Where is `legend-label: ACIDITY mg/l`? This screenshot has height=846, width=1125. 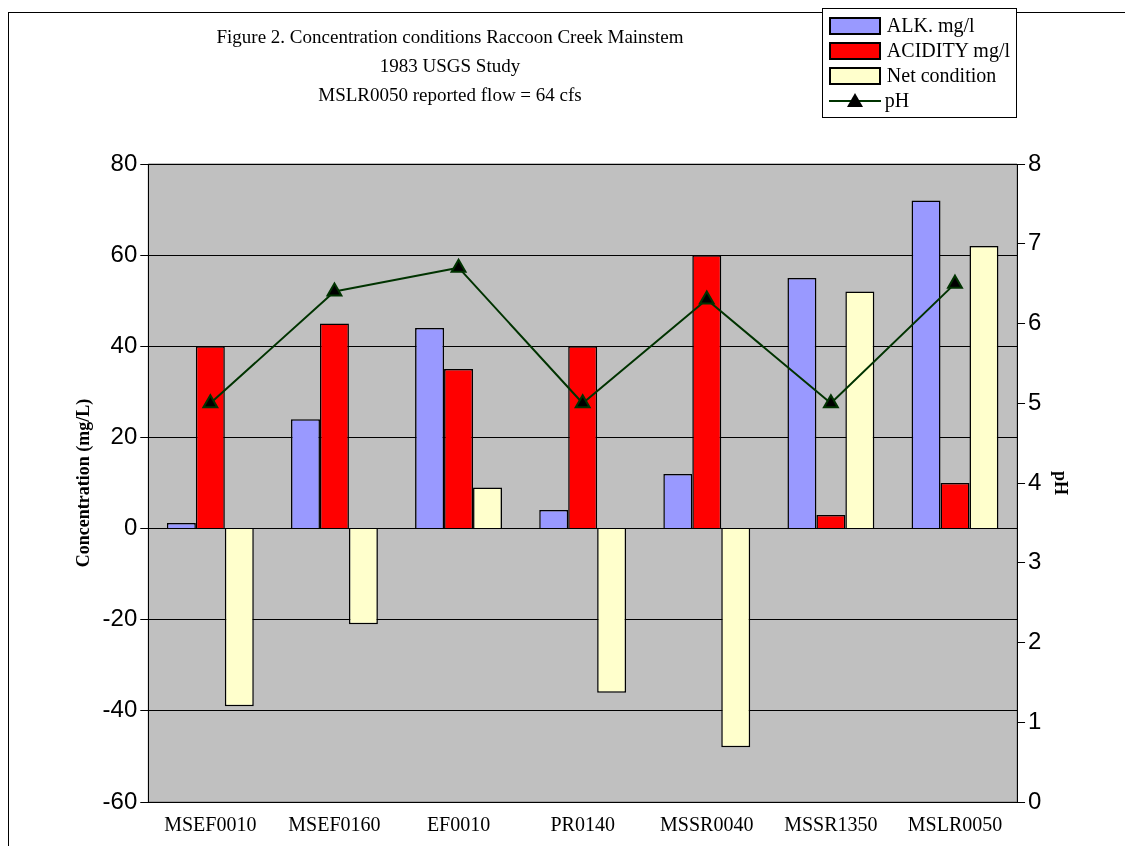
legend-label: ACIDITY mg/l is located at coordinates (948, 50).